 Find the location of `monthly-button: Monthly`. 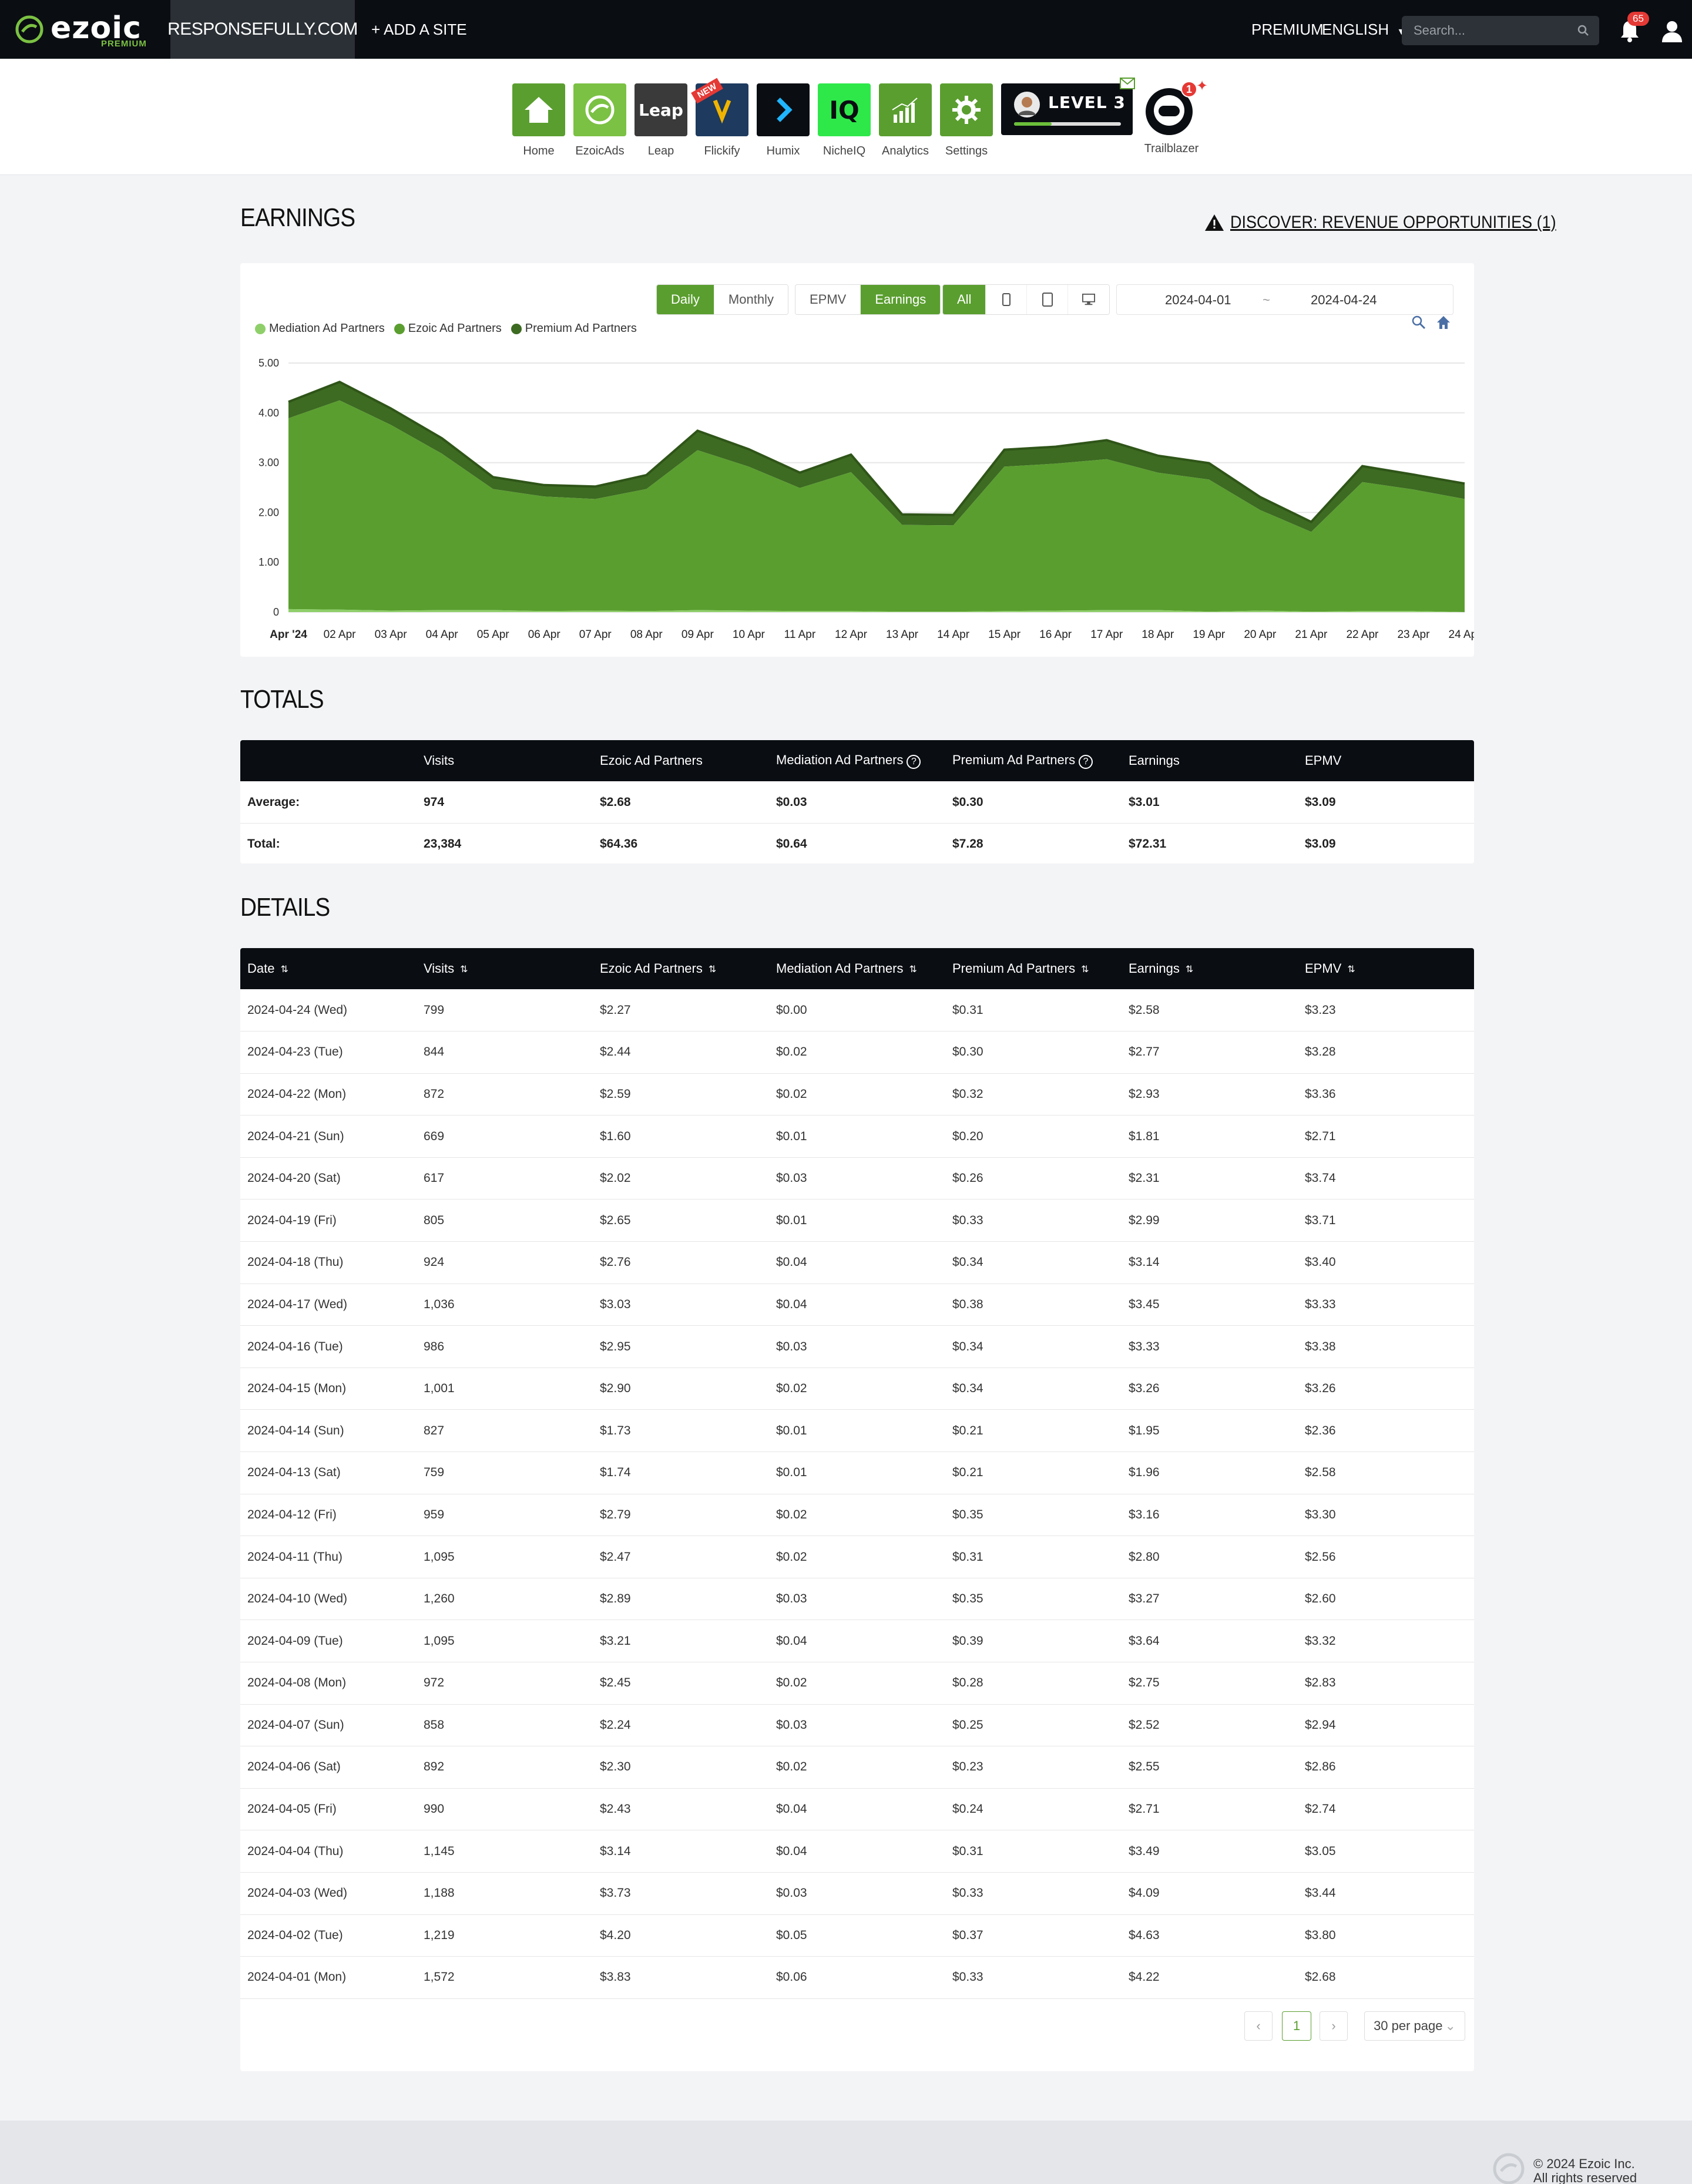

monthly-button: Monthly is located at coordinates (751, 299).